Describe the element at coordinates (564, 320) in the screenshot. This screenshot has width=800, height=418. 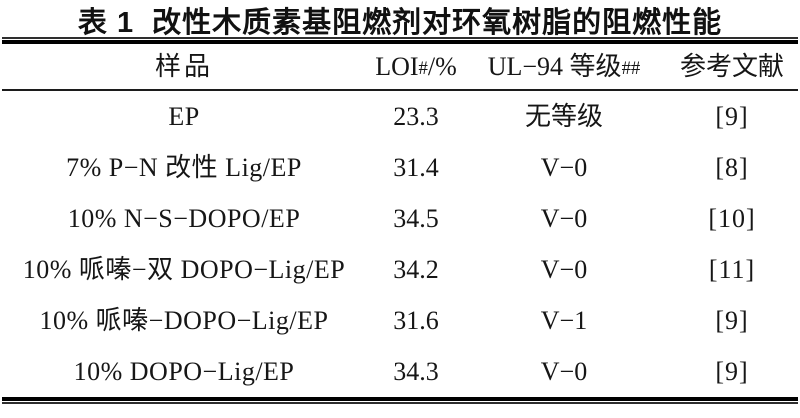
I see `cell-ul94: V−1` at that location.